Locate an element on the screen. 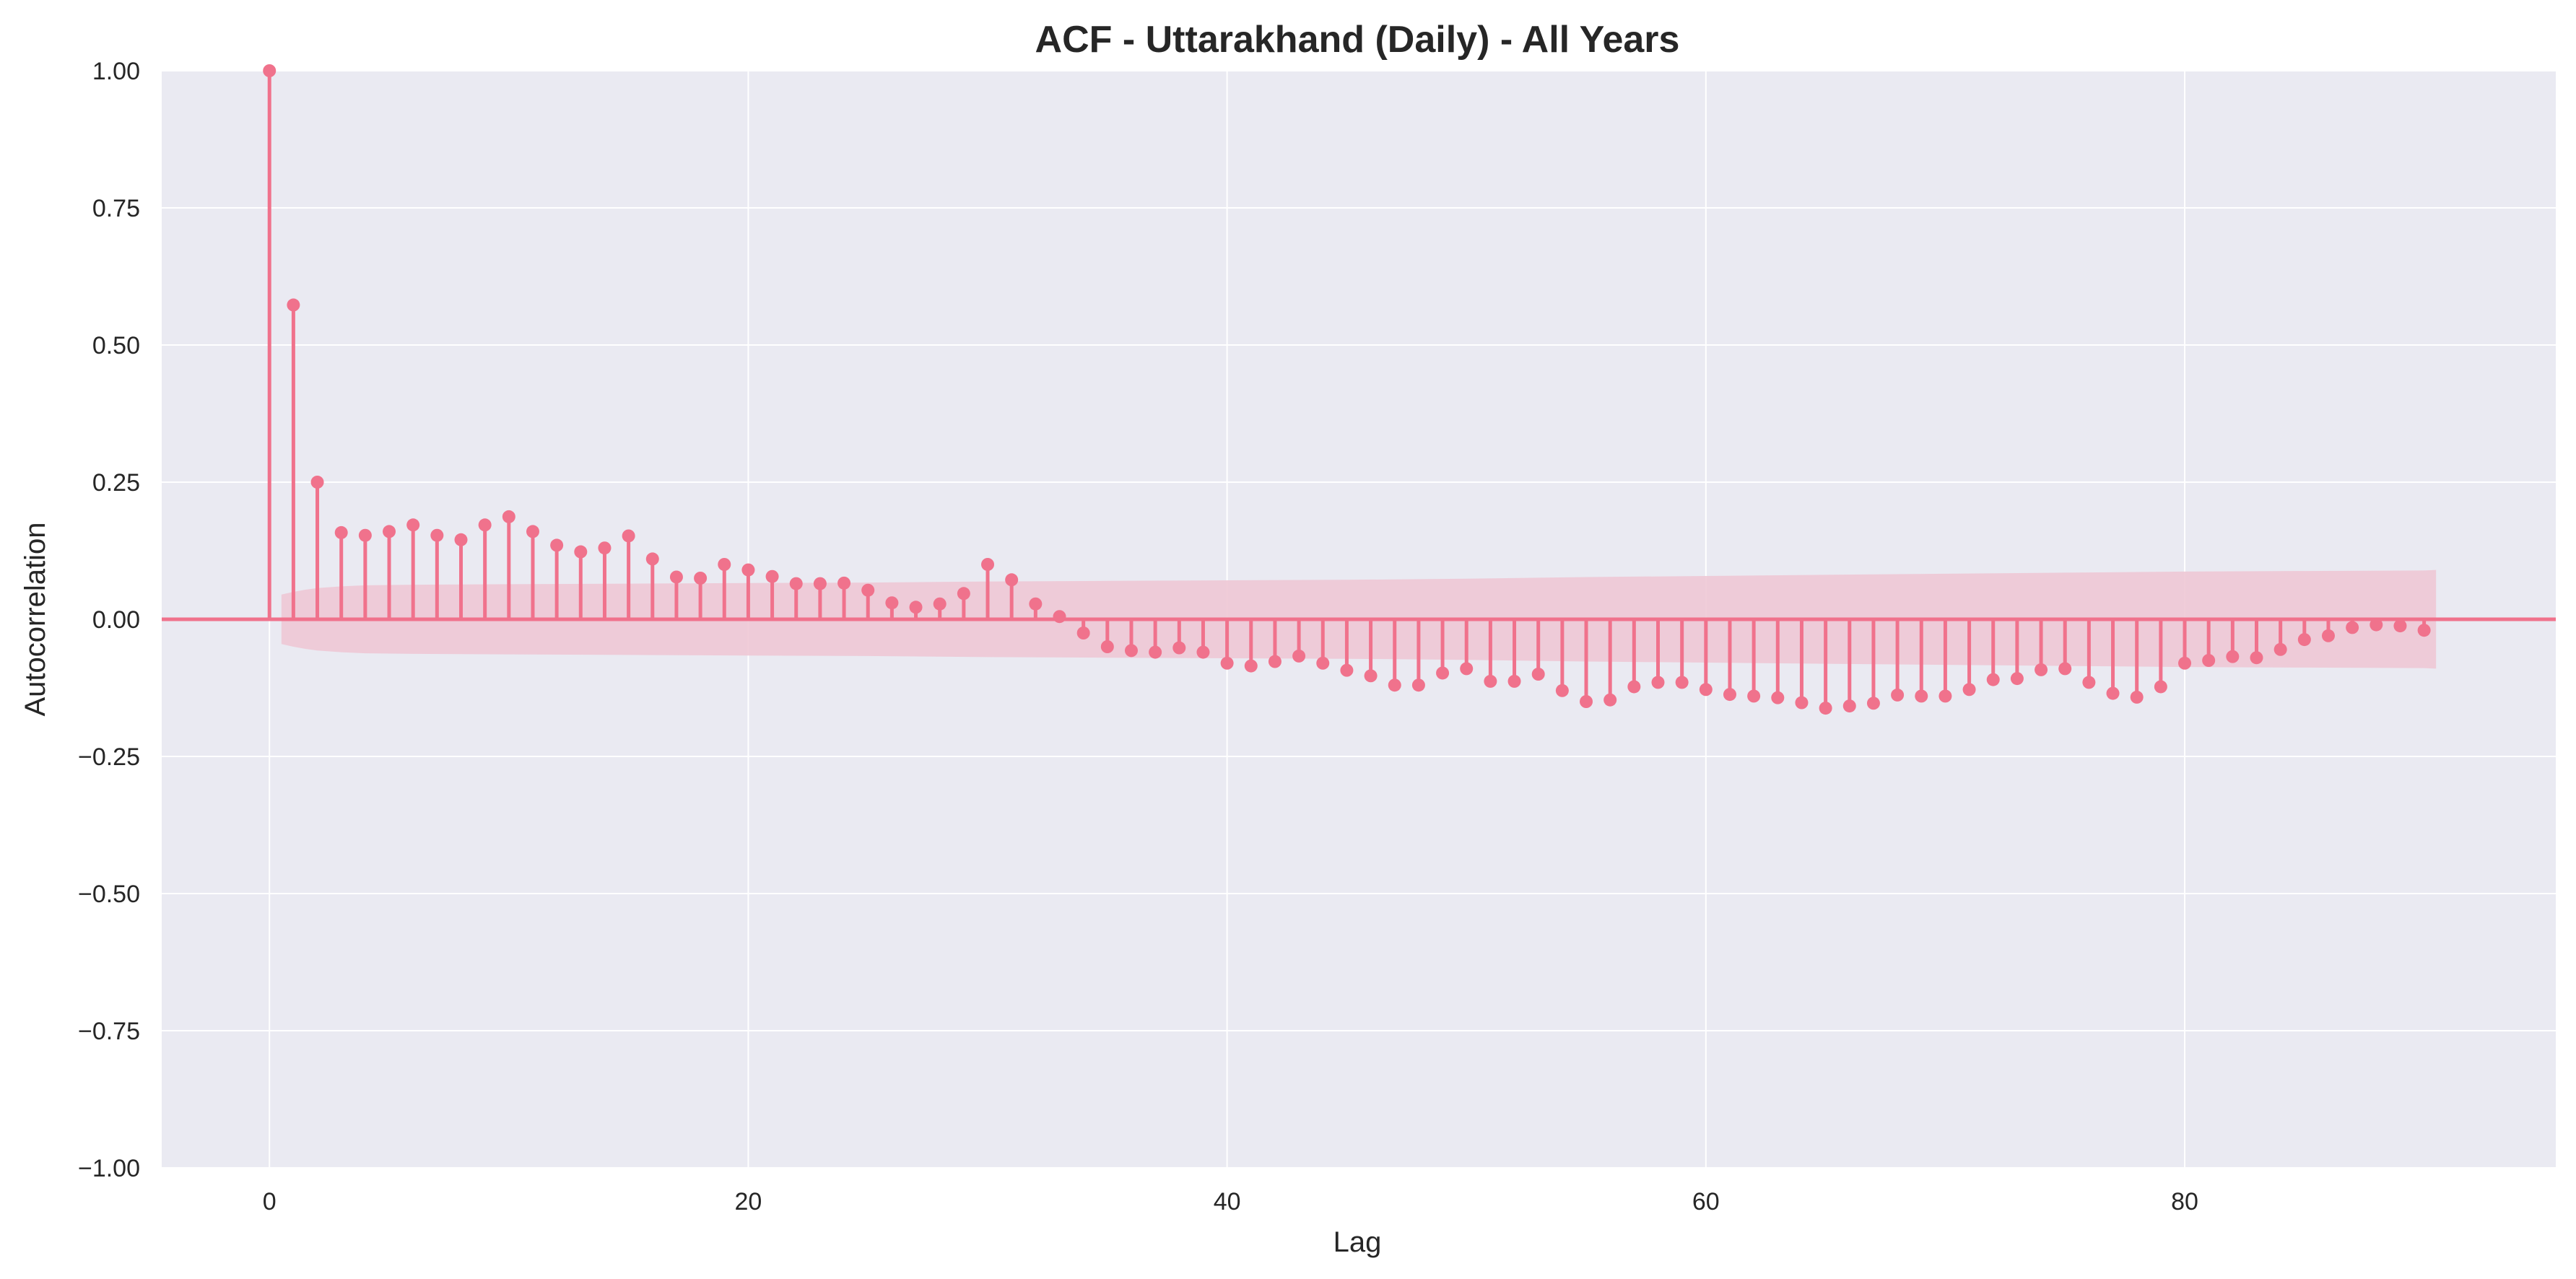 This screenshot has height=1279, width=2576. x-tick-label-2: 40 is located at coordinates (1227, 1201).